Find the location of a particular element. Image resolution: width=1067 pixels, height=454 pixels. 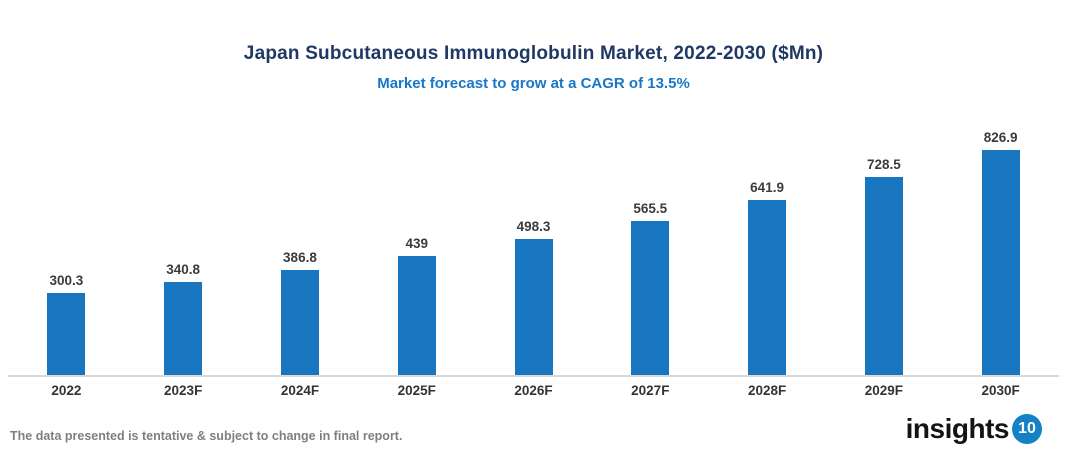

x-axis-label: 2029F is located at coordinates (883, 390).